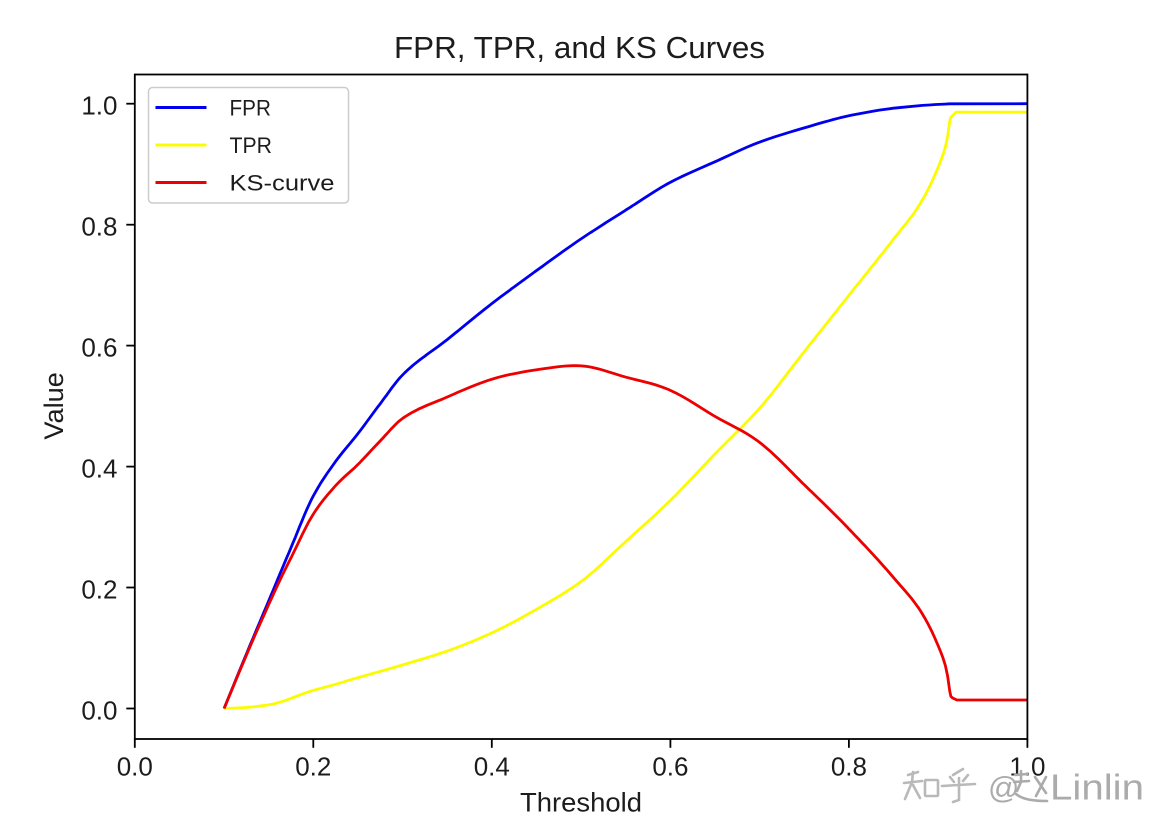  I want to click on svg-text: Threshold, so click(581, 803).